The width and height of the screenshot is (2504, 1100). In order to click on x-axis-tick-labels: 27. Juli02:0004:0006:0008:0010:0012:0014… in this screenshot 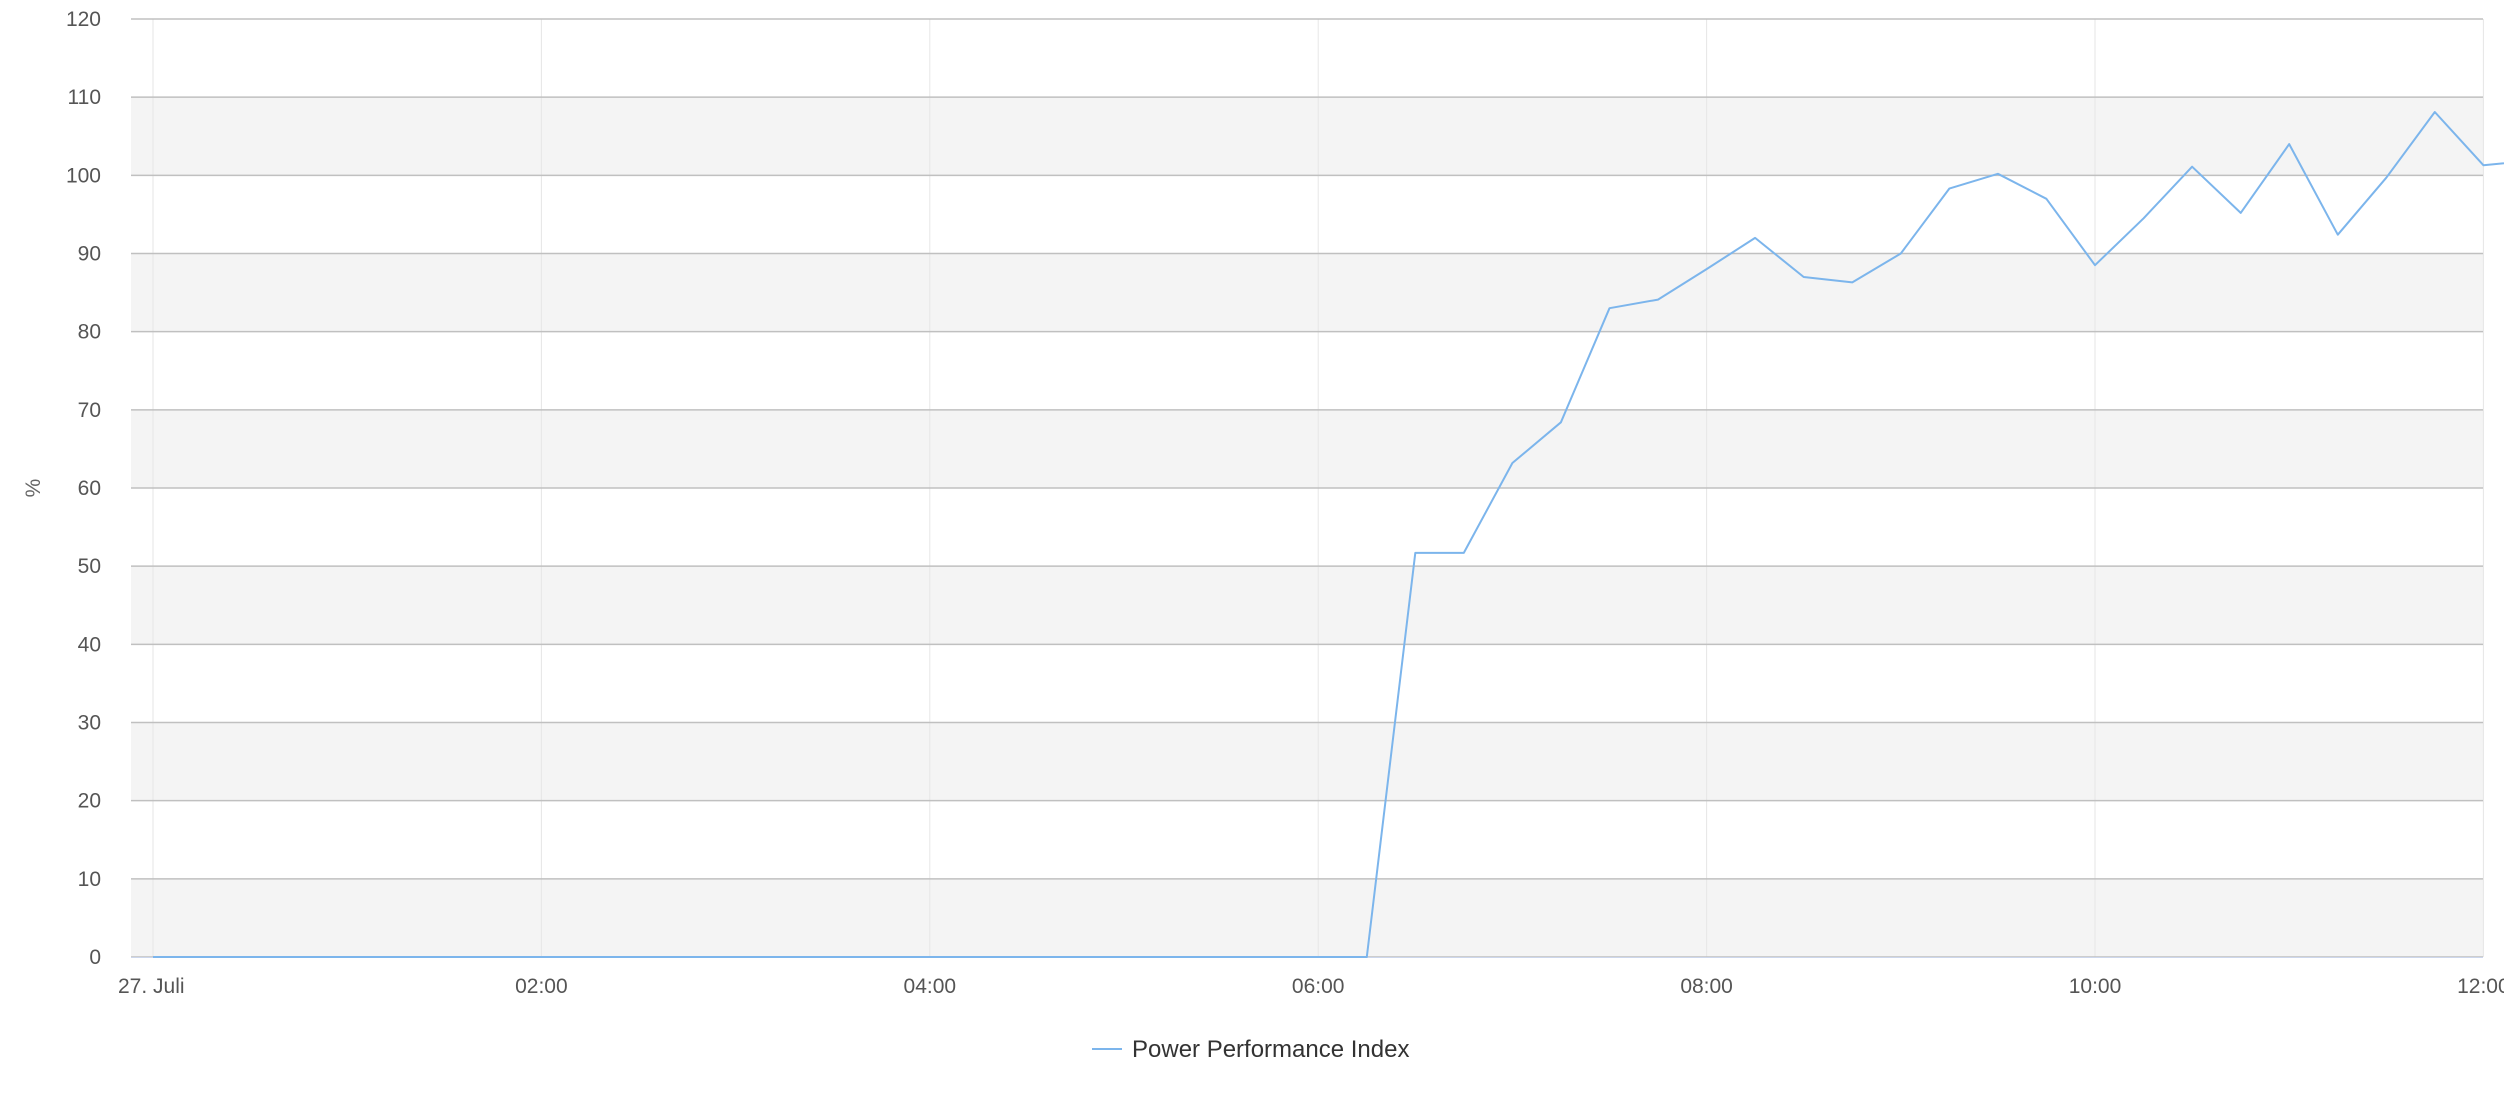, I will do `click(1311, 986)`.